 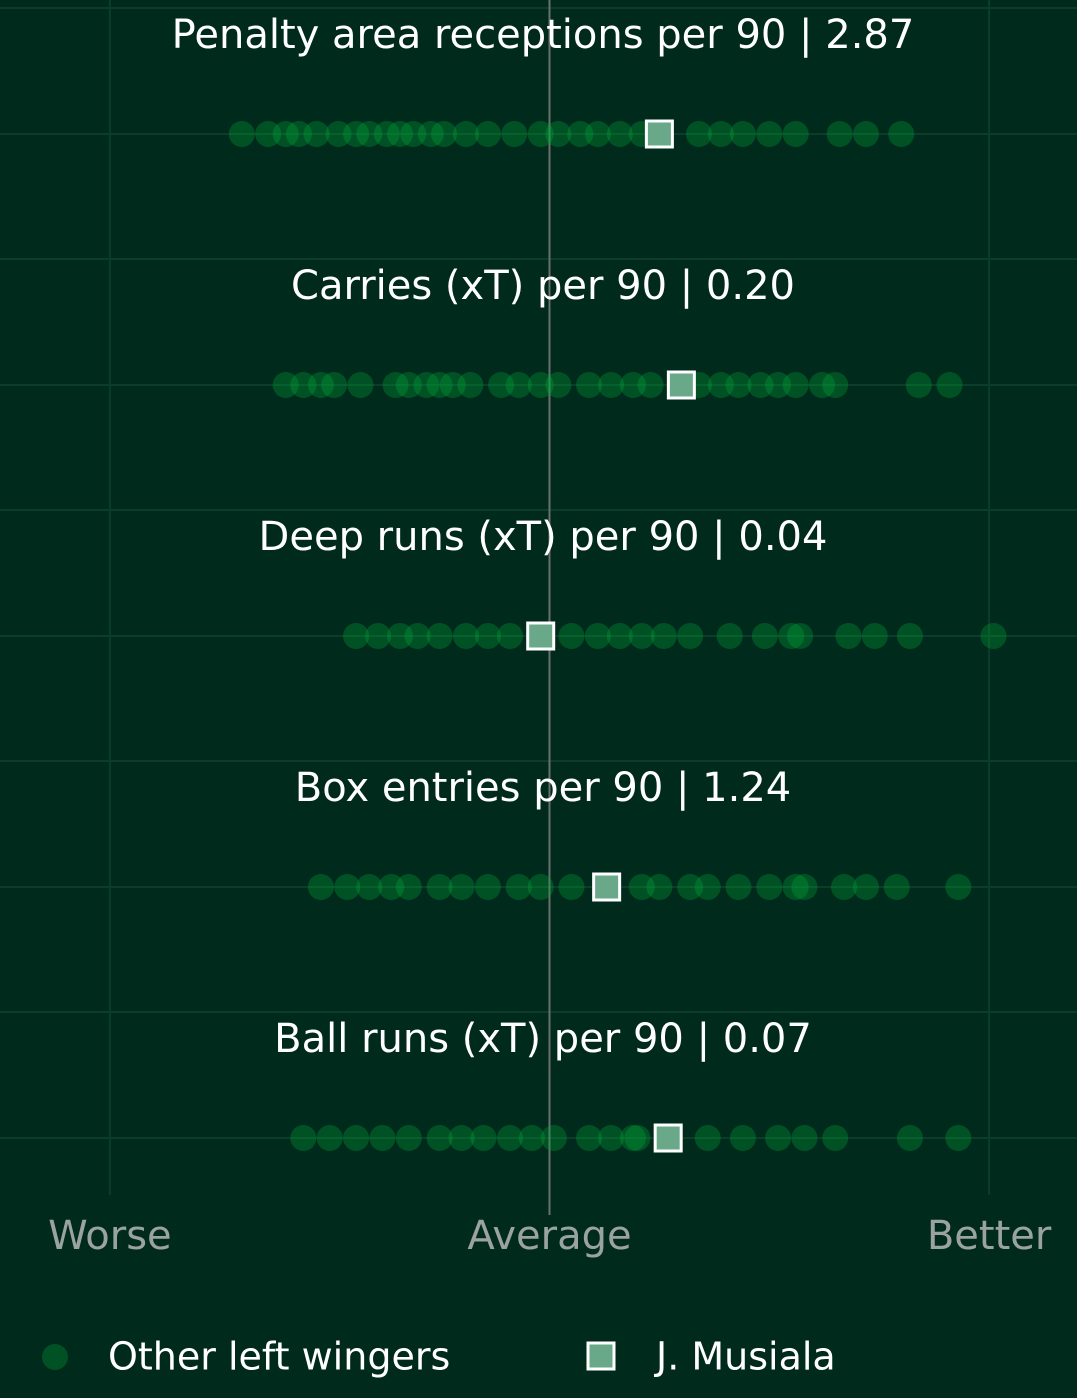 I want to click on x-tick-label: Average, so click(x=549, y=1236).